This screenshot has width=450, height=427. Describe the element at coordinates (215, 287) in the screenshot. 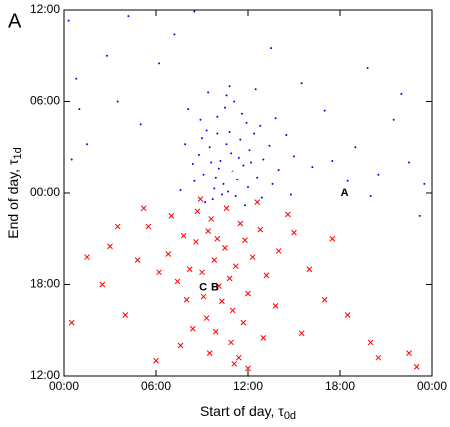

I see `annotation: B` at that location.